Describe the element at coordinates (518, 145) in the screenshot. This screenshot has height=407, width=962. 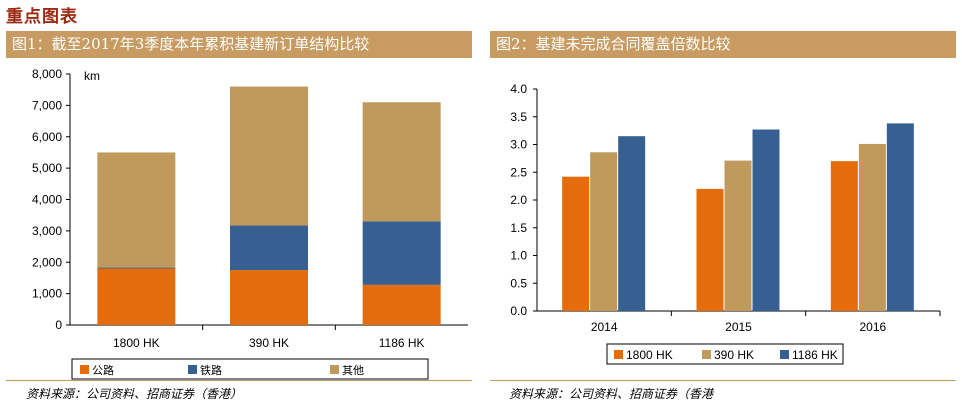
I see `chart2-y-tick-label: 3.0` at that location.